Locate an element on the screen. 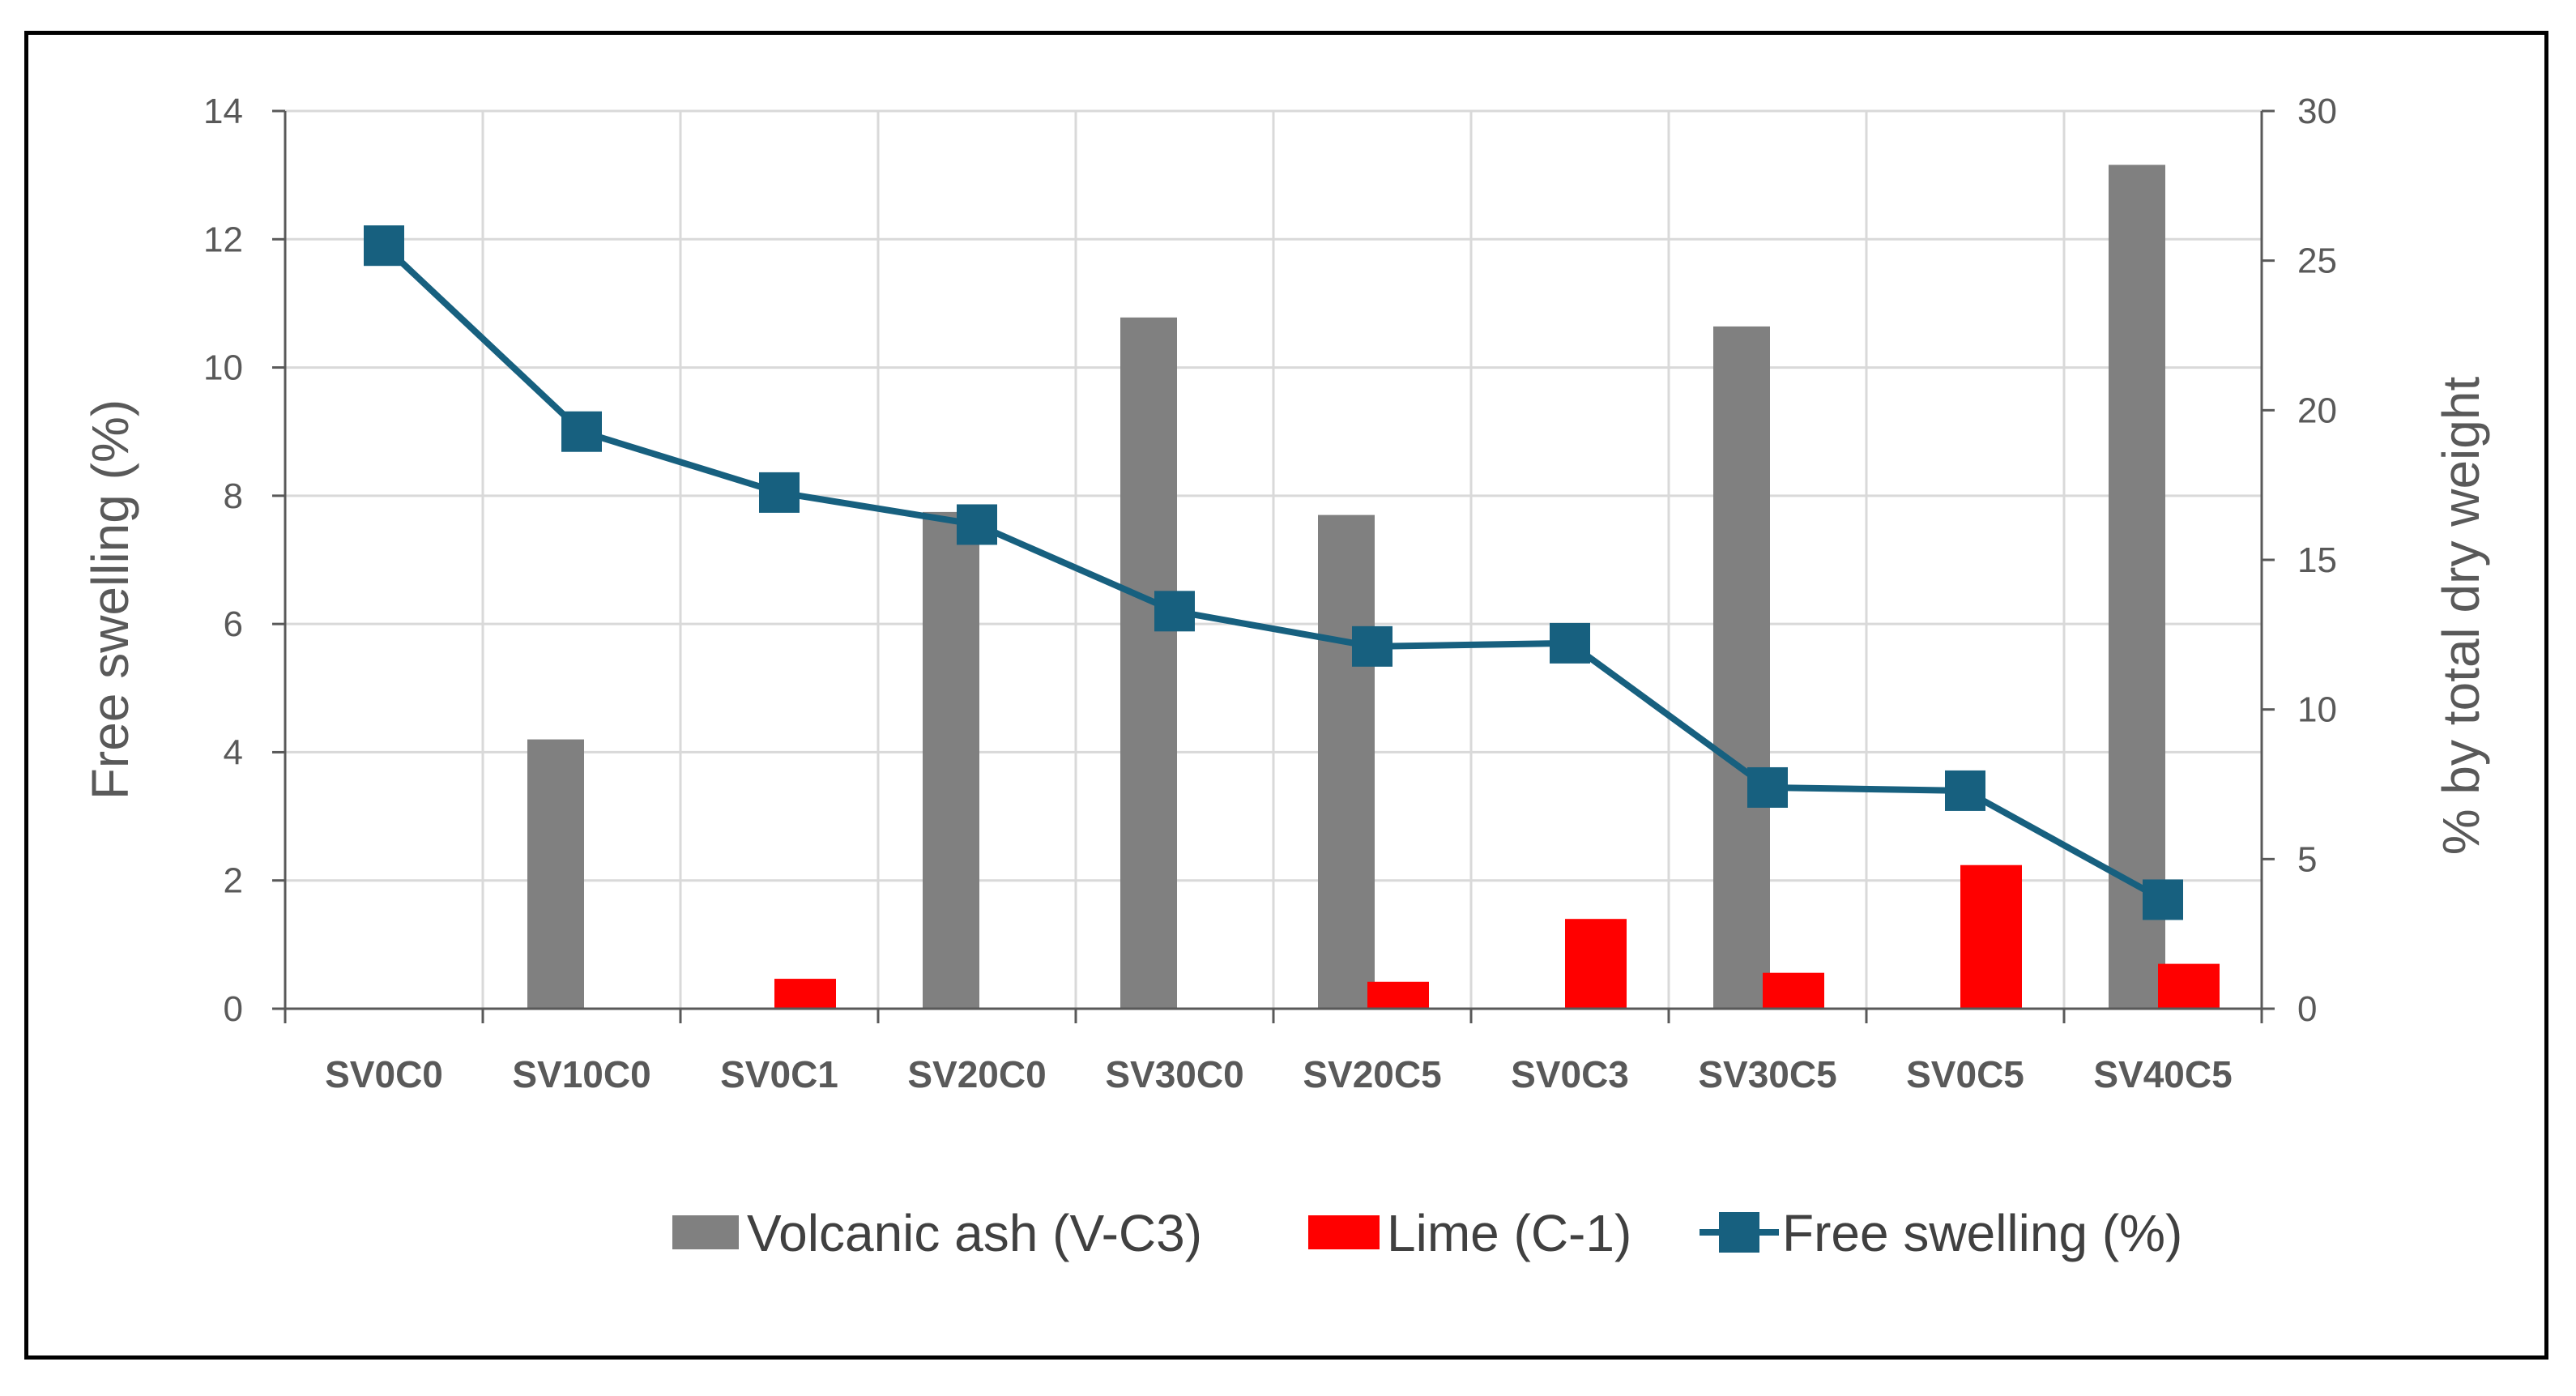 The image size is (2576, 1396). y-right-tick-label: 25 is located at coordinates (2317, 261).